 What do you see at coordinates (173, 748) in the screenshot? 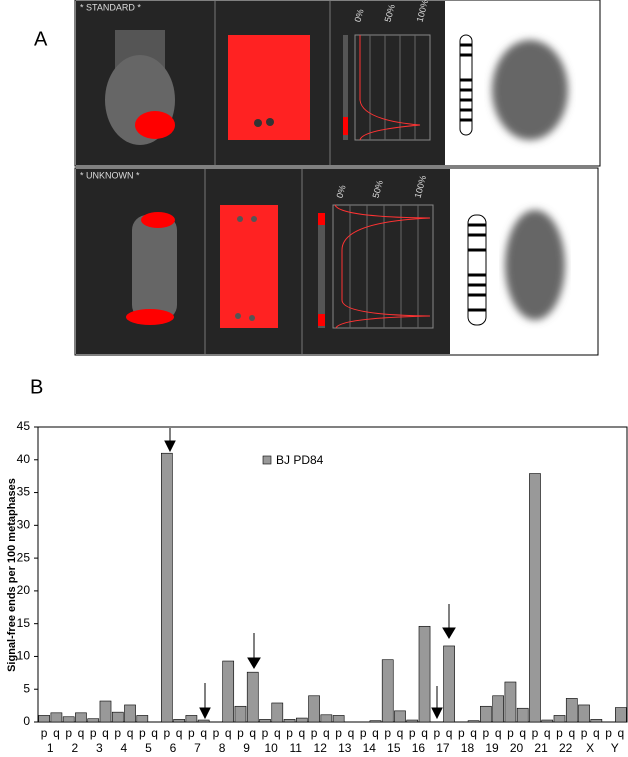
I see `group-label: 6` at bounding box center [173, 748].